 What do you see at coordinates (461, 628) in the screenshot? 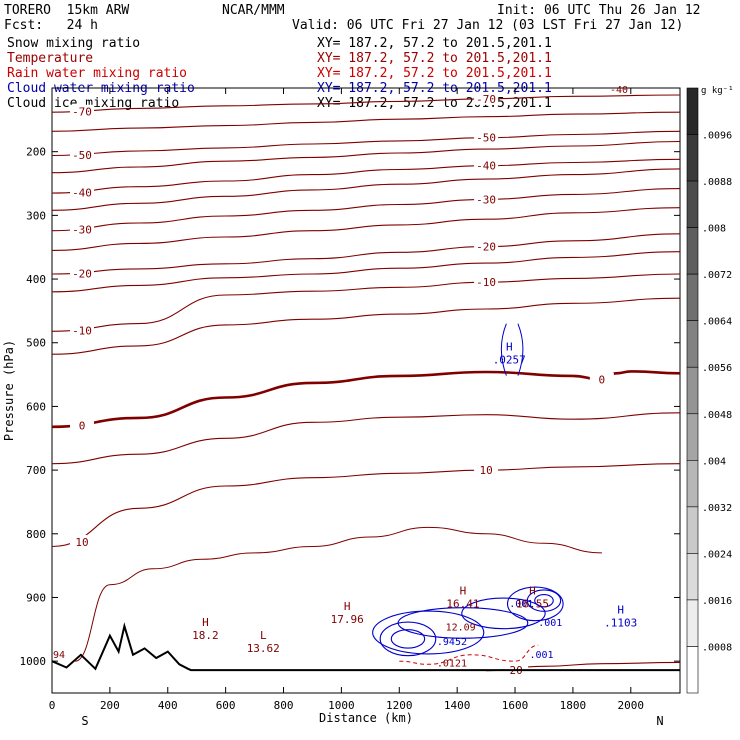
I see `cloud-annotation: 12.09` at bounding box center [461, 628].